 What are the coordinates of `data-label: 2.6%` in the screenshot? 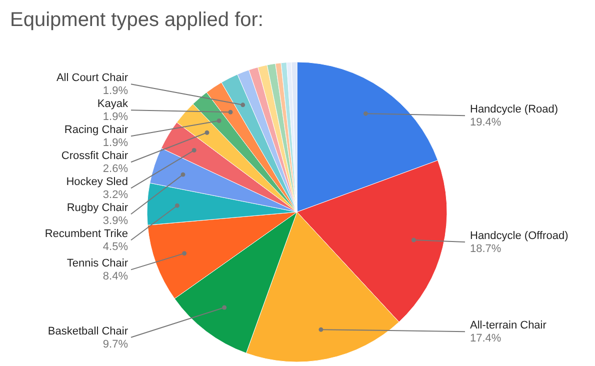 It's located at (115, 169).